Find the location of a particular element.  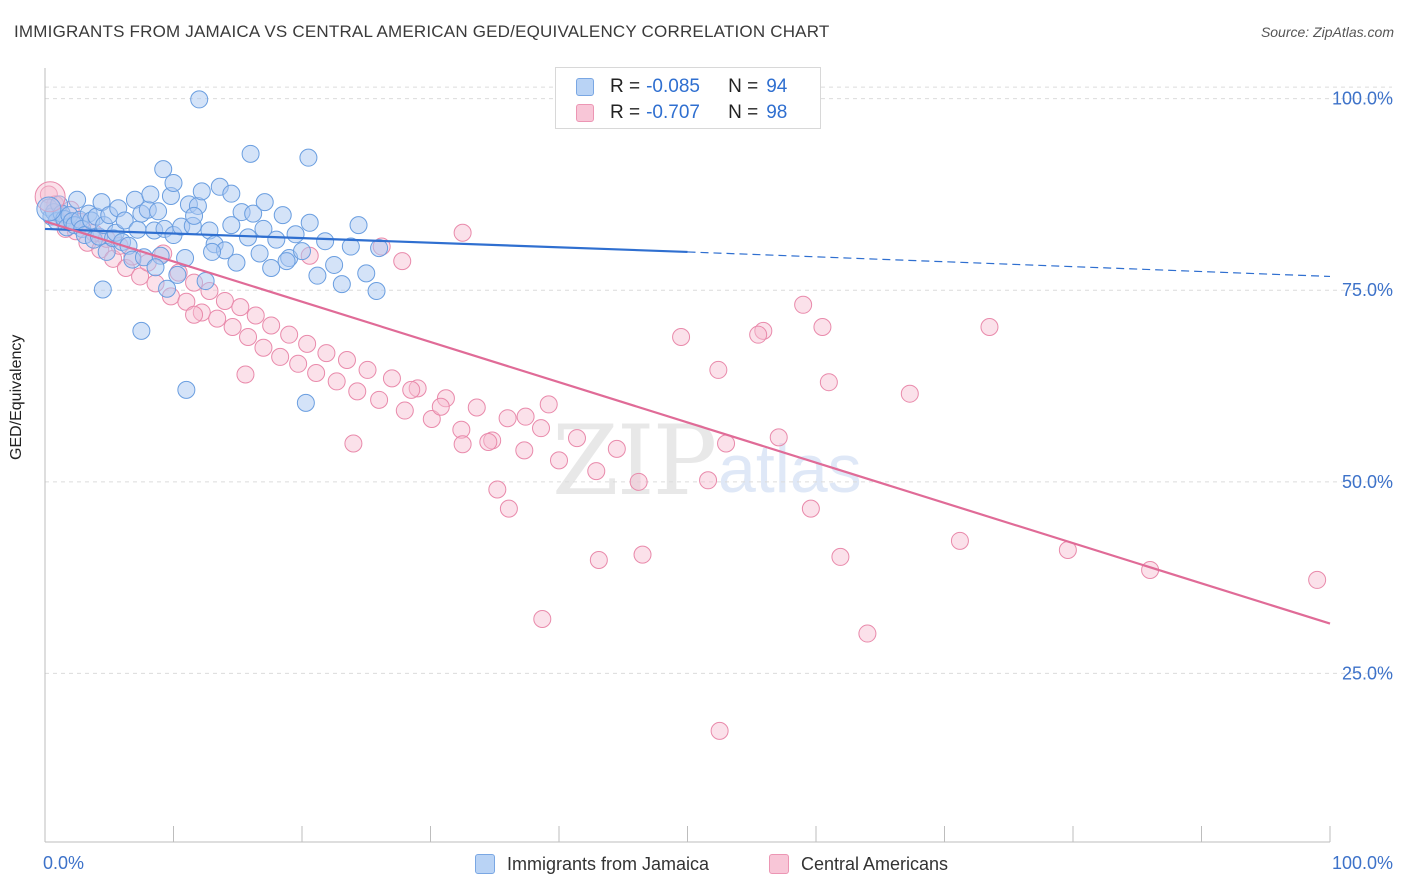

y-tick-label: 50.0% is located at coordinates (1367, 482).